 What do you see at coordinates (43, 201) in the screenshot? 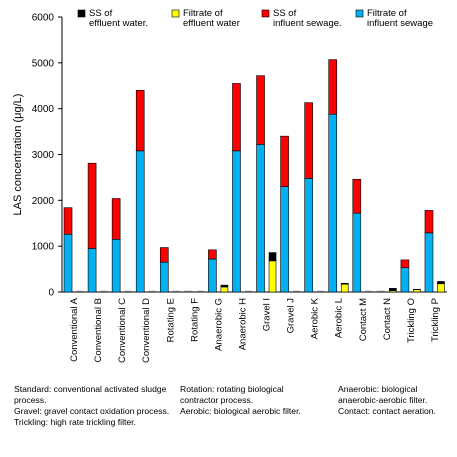
I see `y-tick-label-2: 2000` at bounding box center [43, 201].